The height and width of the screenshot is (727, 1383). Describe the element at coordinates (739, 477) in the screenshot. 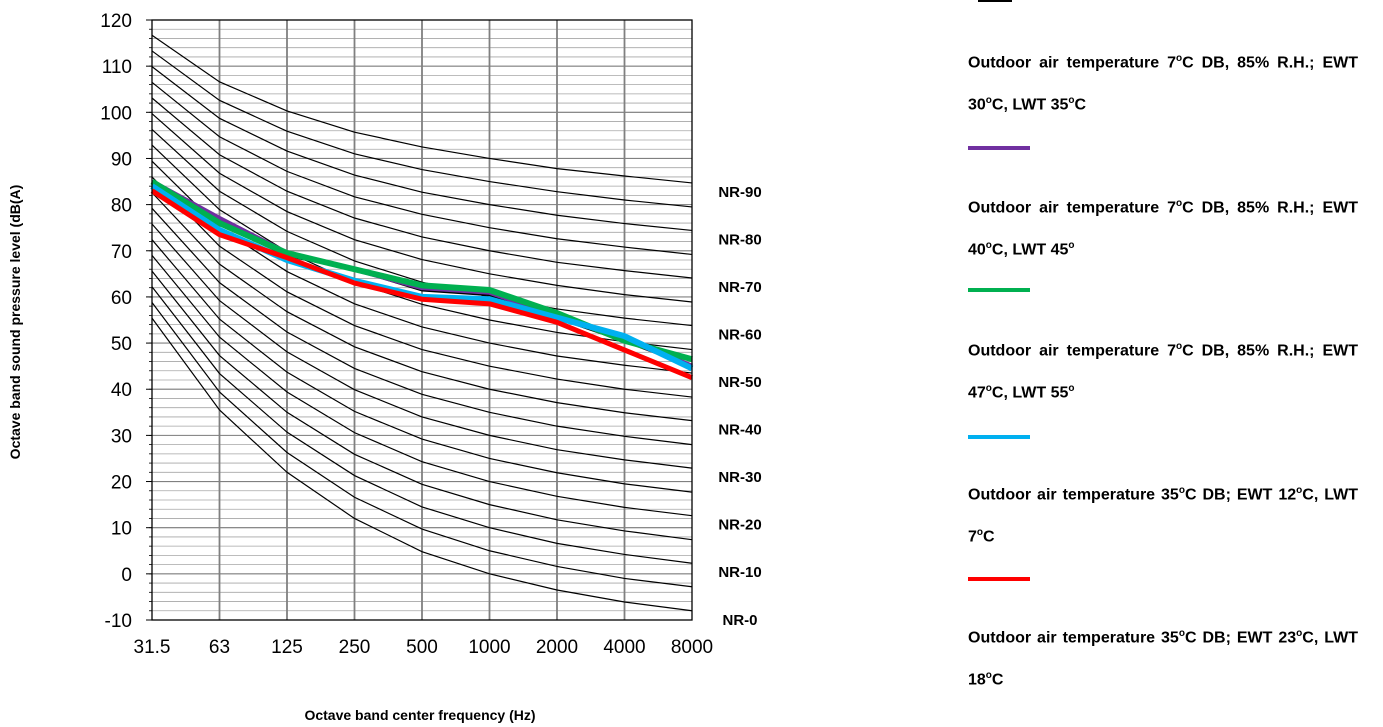

I see `nr-label: NR-30` at that location.